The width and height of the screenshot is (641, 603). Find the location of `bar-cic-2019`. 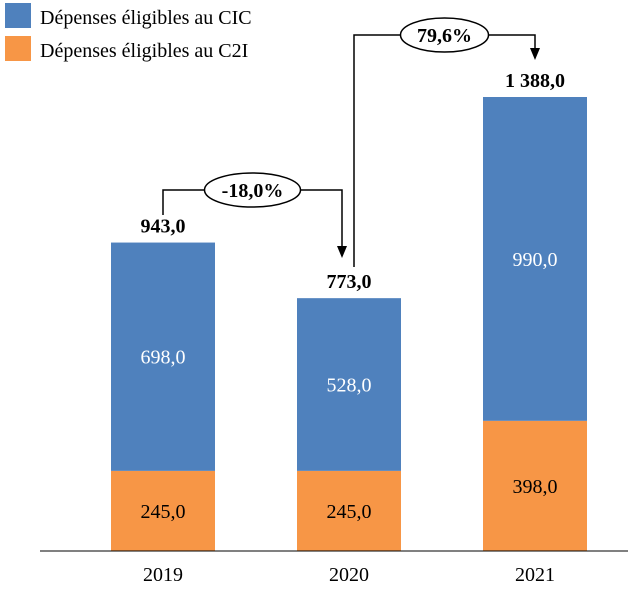

bar-cic-2019 is located at coordinates (163, 356).